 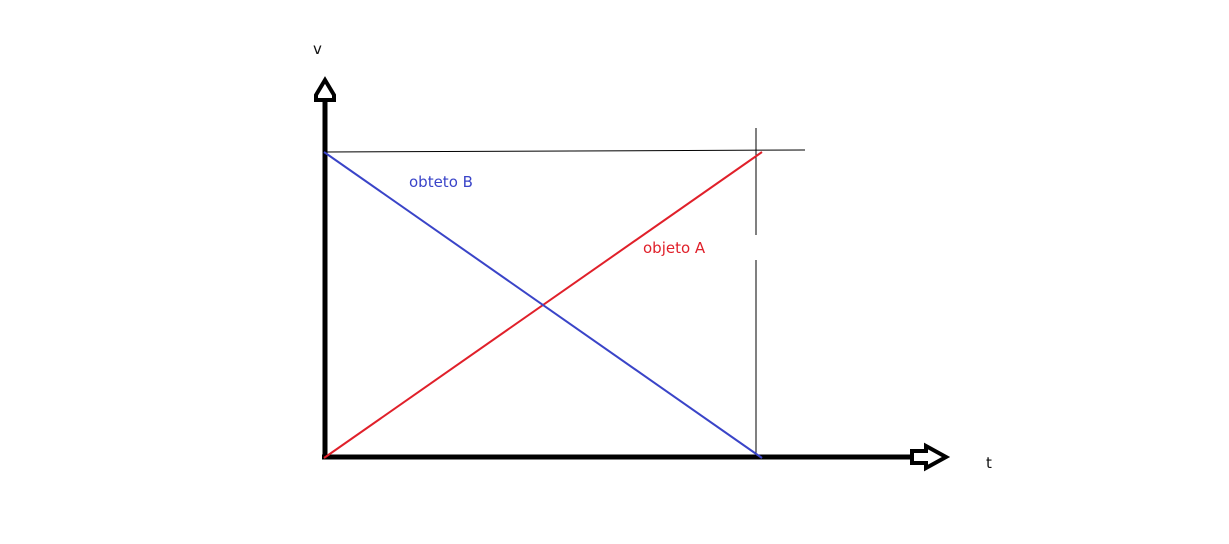 What do you see at coordinates (317, 49) in the screenshot?
I see `v-axis-label: v` at bounding box center [317, 49].